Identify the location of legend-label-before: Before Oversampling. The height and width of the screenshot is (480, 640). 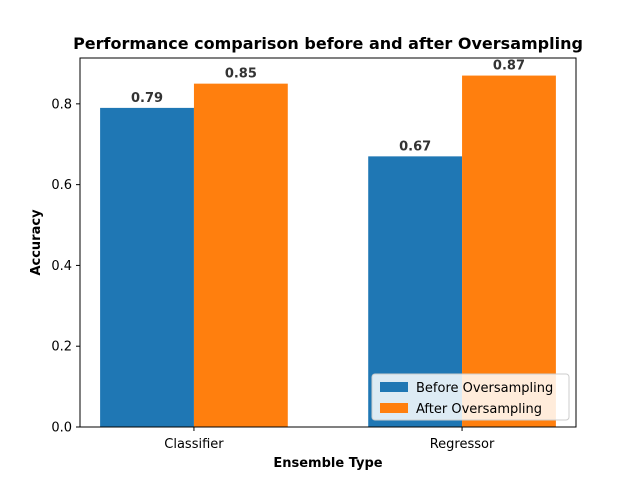
(484, 388).